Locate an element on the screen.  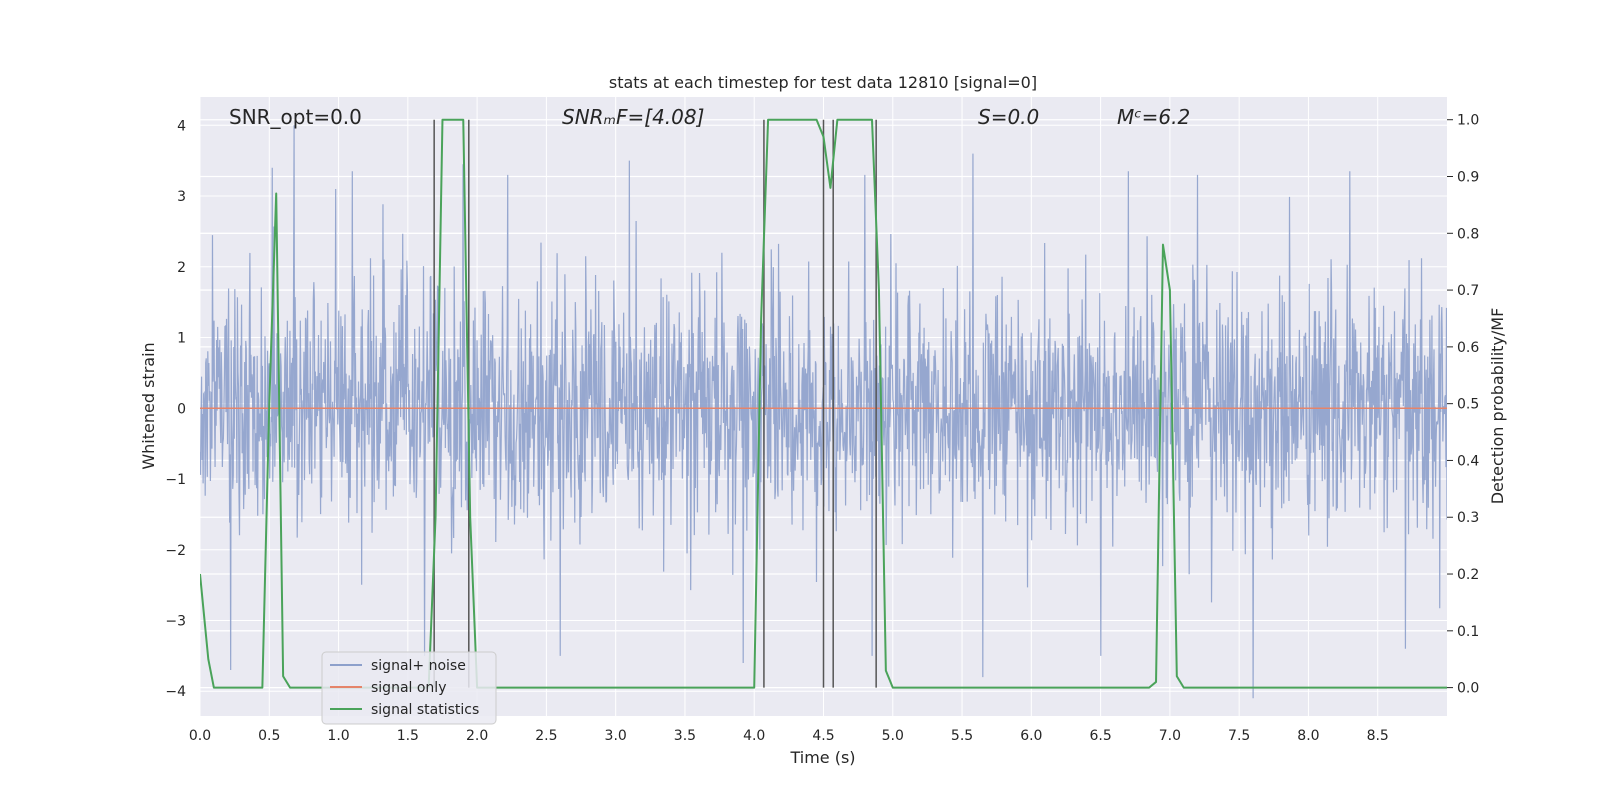
right-y-tick-label: 0.2 is located at coordinates (1468, 575).